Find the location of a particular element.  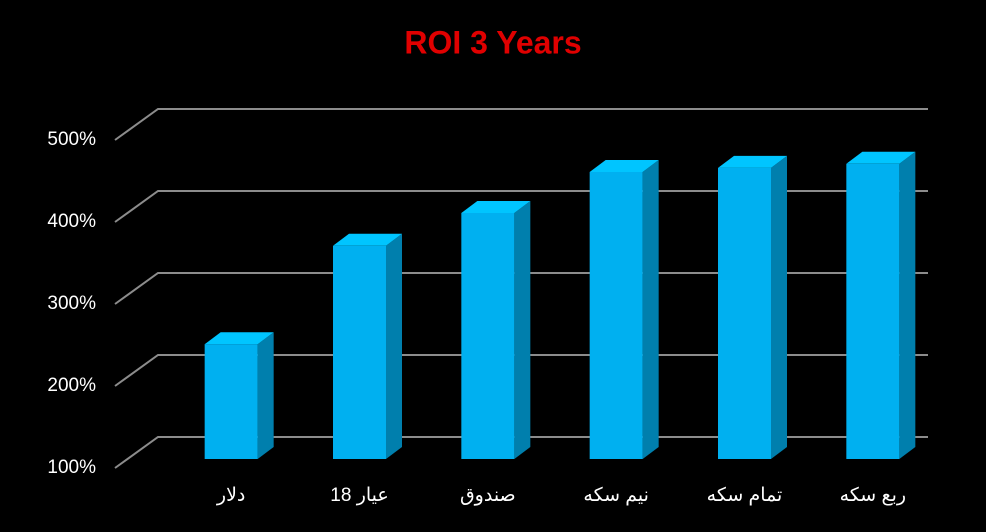

x-tick-label: نیم سکه is located at coordinates (616, 495).